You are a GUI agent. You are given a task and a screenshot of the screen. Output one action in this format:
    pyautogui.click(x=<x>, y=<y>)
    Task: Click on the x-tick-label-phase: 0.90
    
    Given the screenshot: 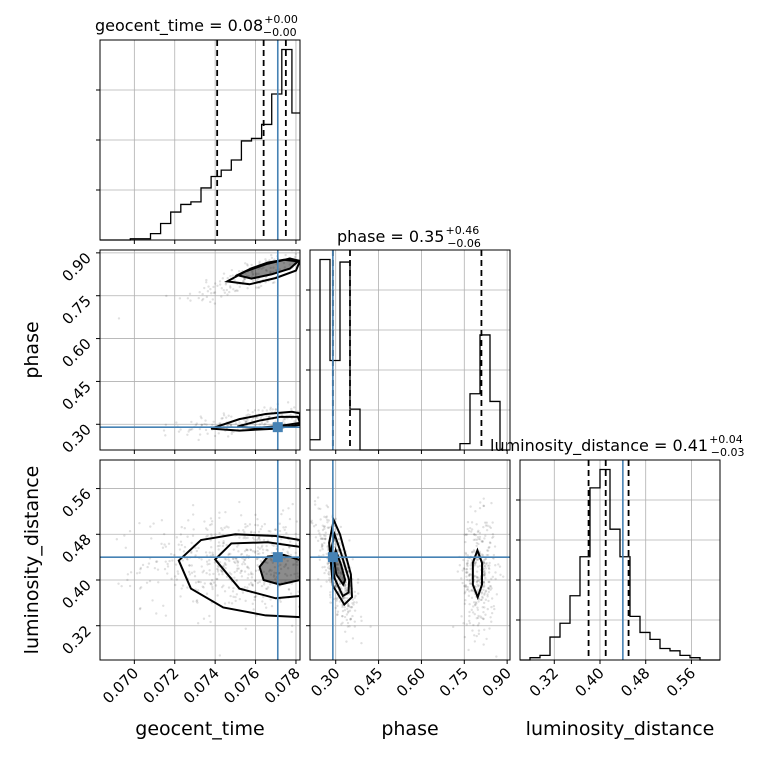 What is the action you would take?
    pyautogui.click(x=497, y=682)
    